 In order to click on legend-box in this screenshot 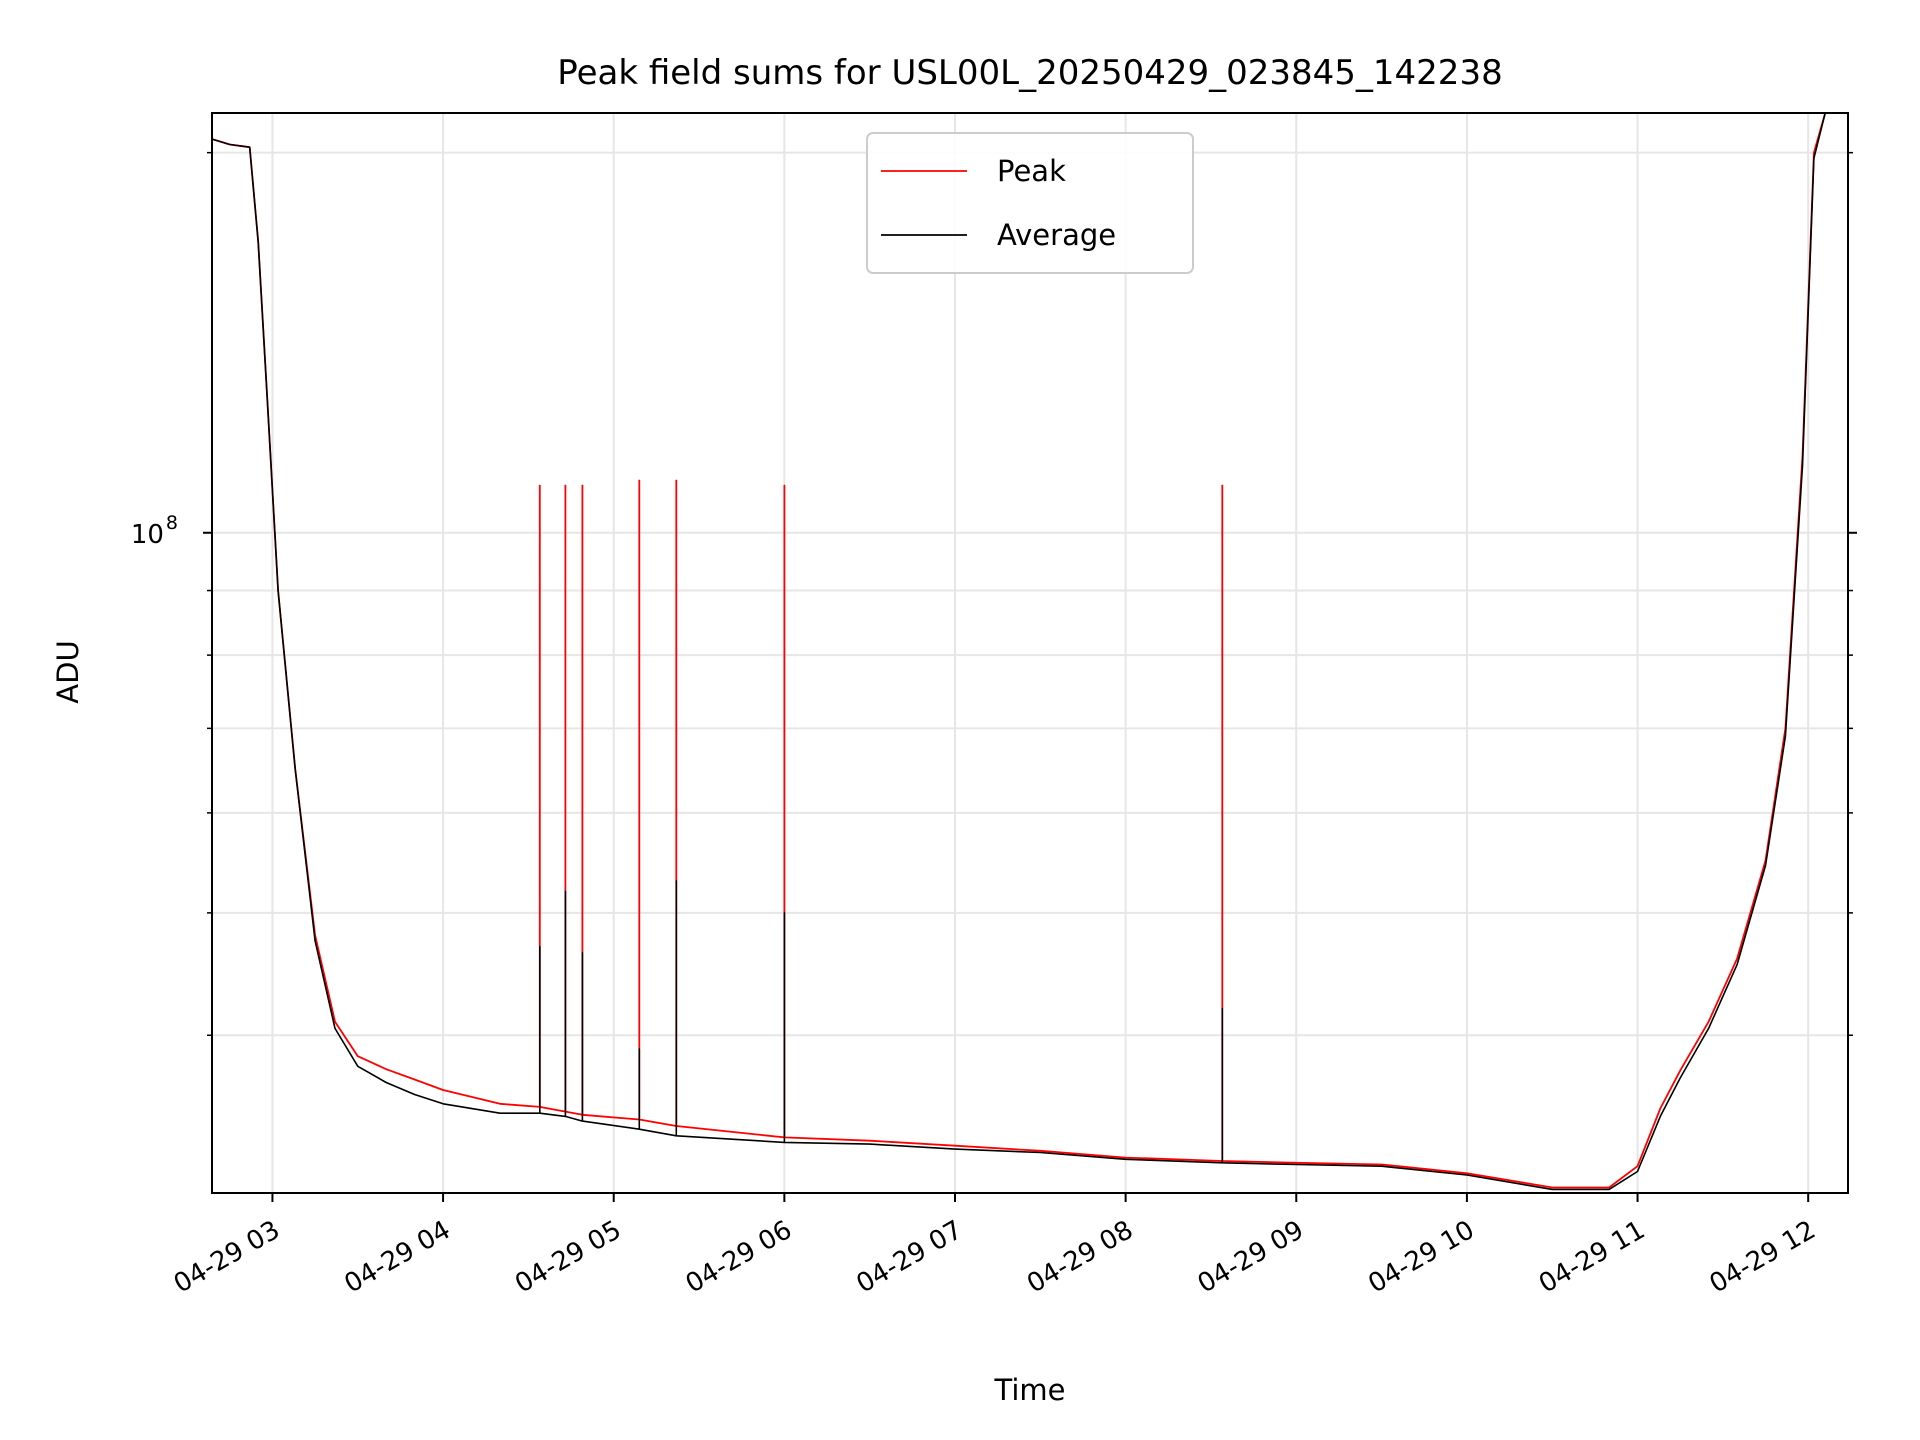, I will do `click(1030, 203)`.